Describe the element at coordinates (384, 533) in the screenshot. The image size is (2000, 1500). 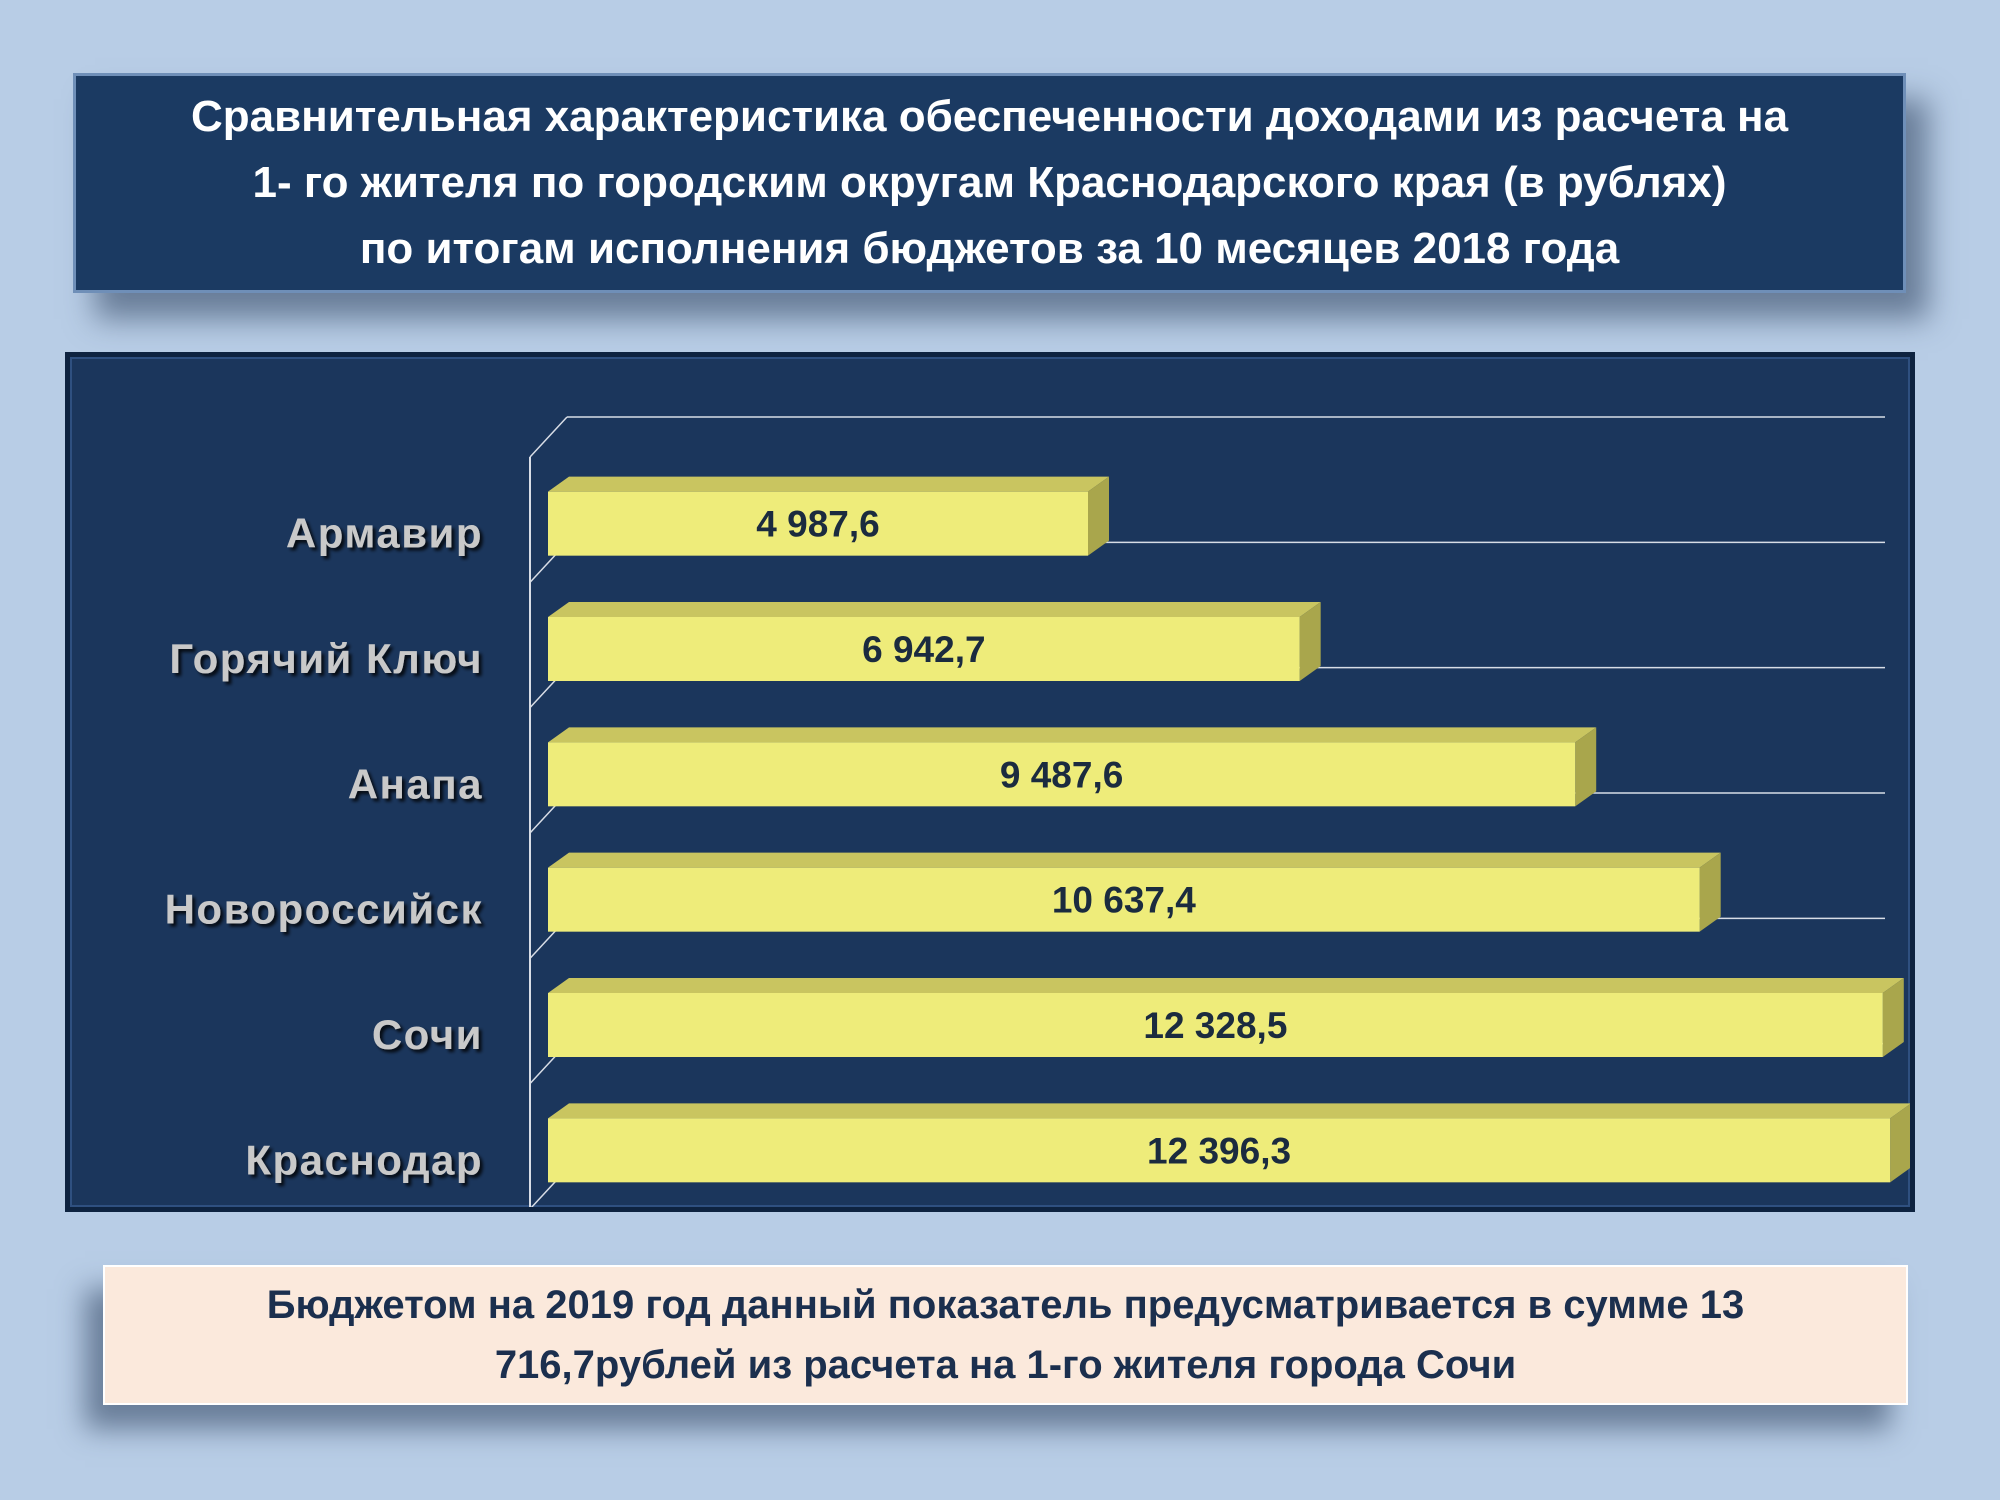
I see `category-label-0: Армавир` at that location.